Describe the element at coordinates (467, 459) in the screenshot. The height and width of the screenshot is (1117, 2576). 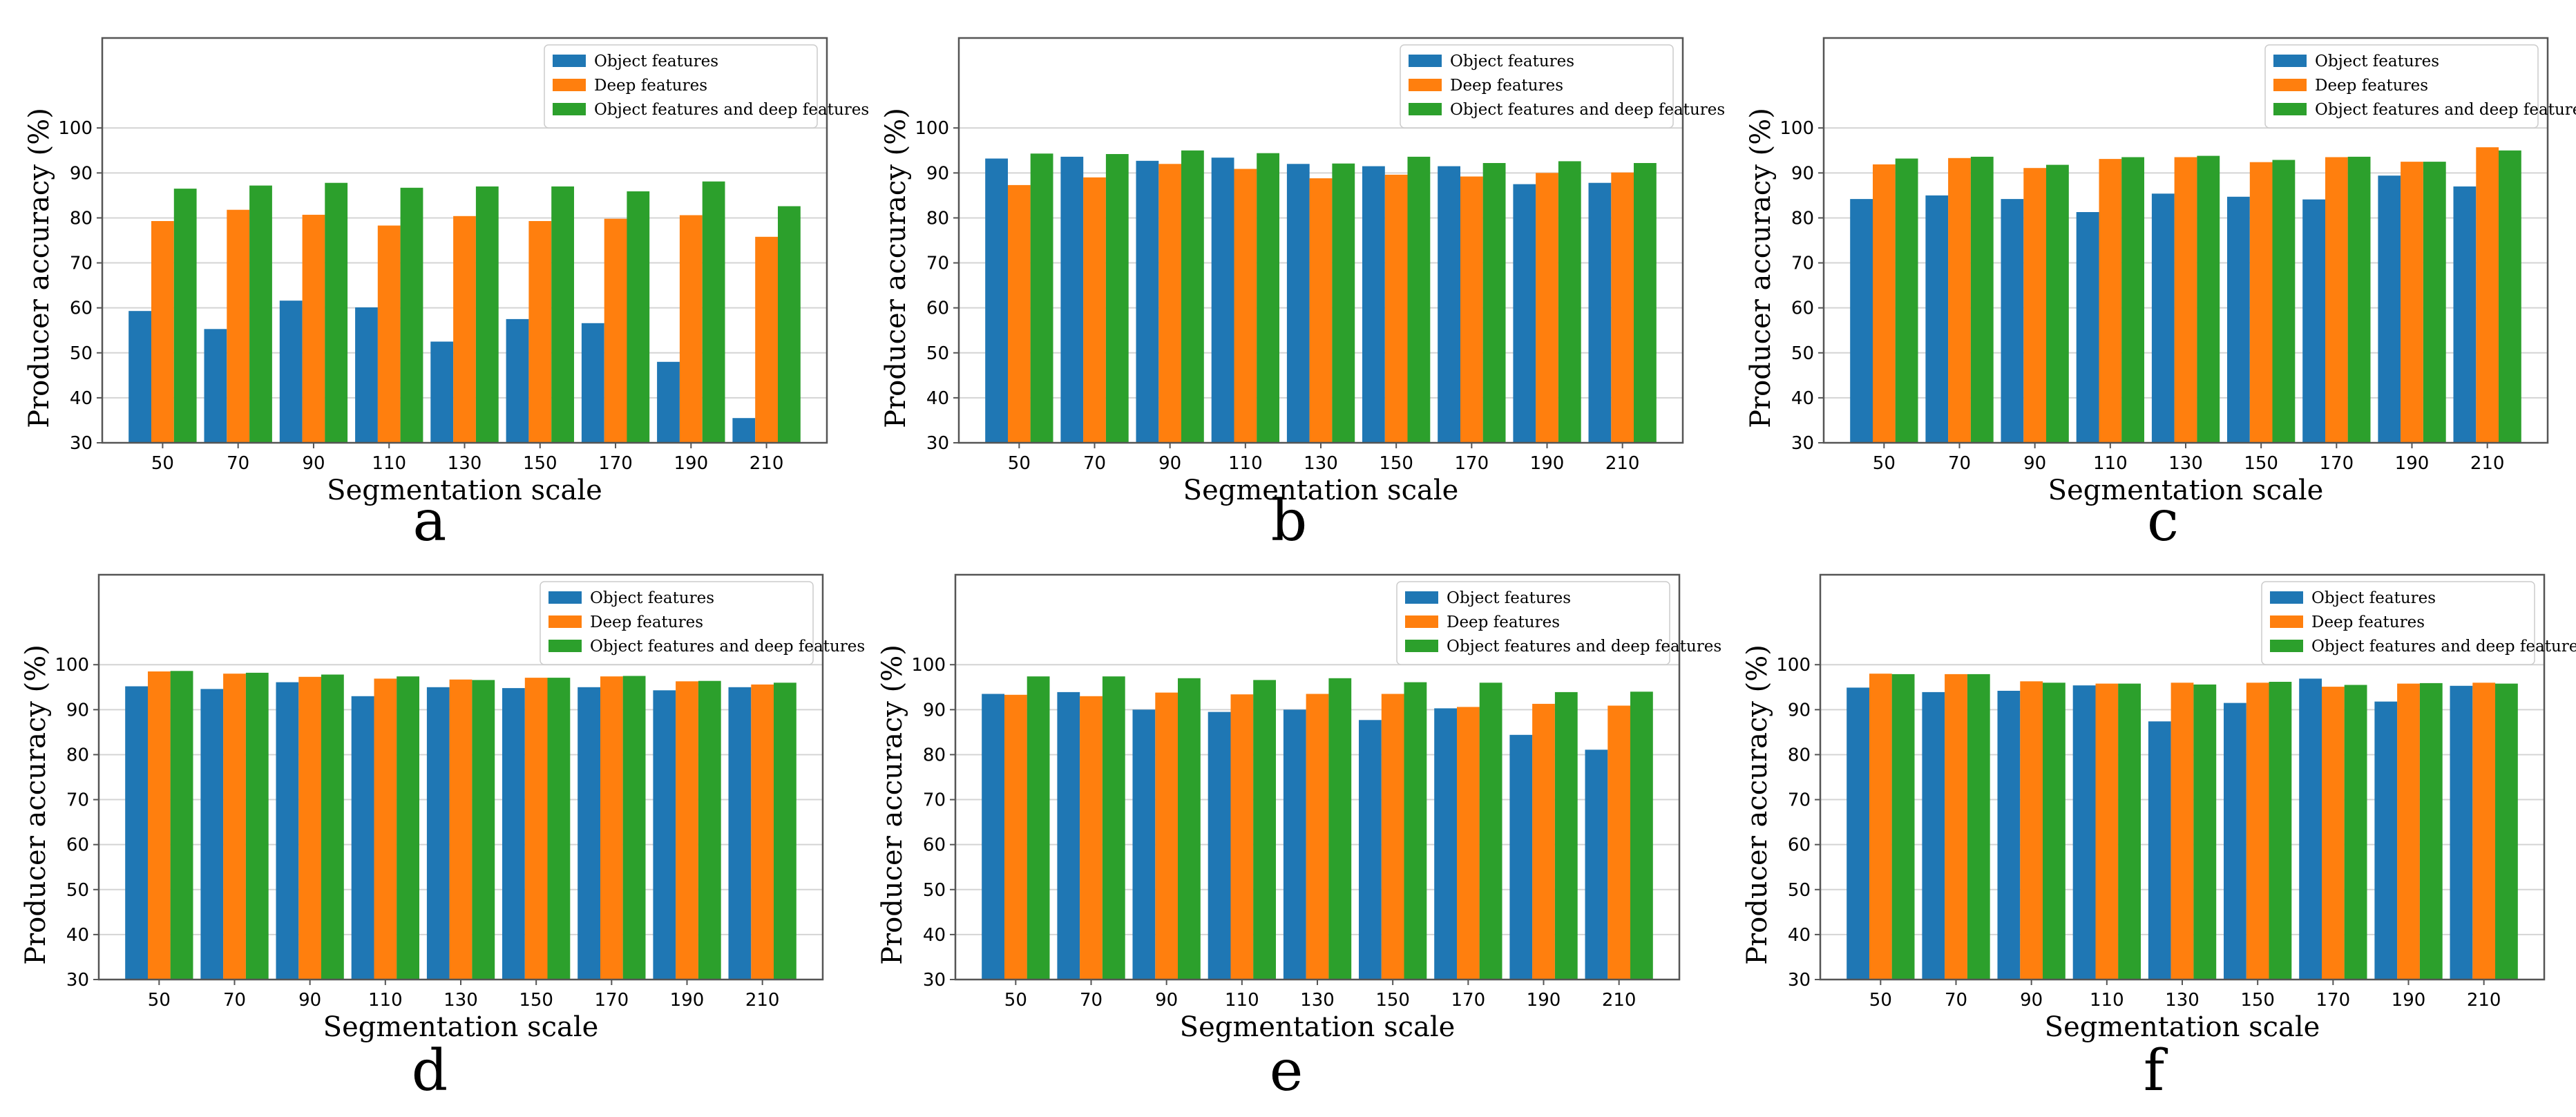
I see `x-axis-ticks: 50 70 90 110 130 150 170 190 210` at that location.